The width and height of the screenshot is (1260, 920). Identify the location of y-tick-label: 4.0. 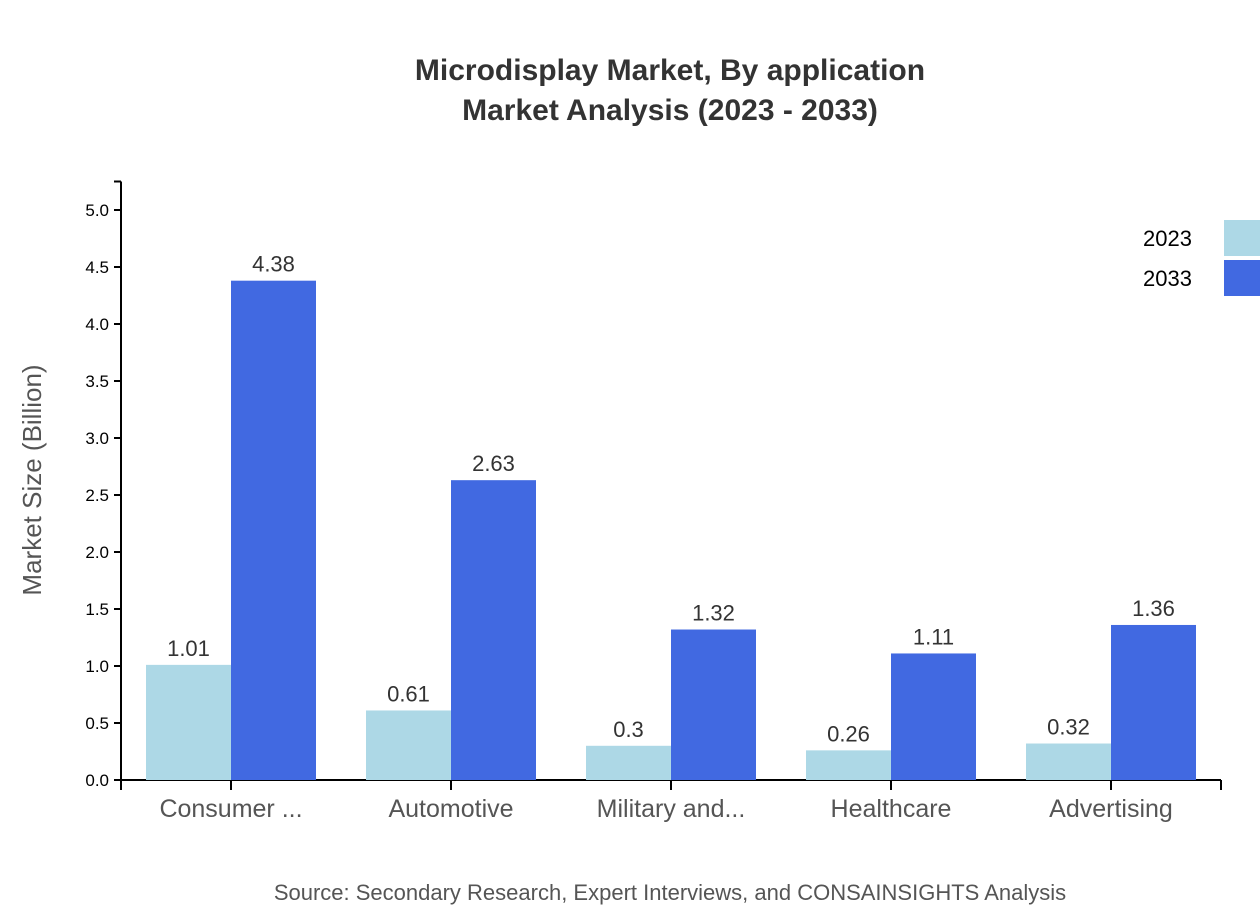
(97, 324).